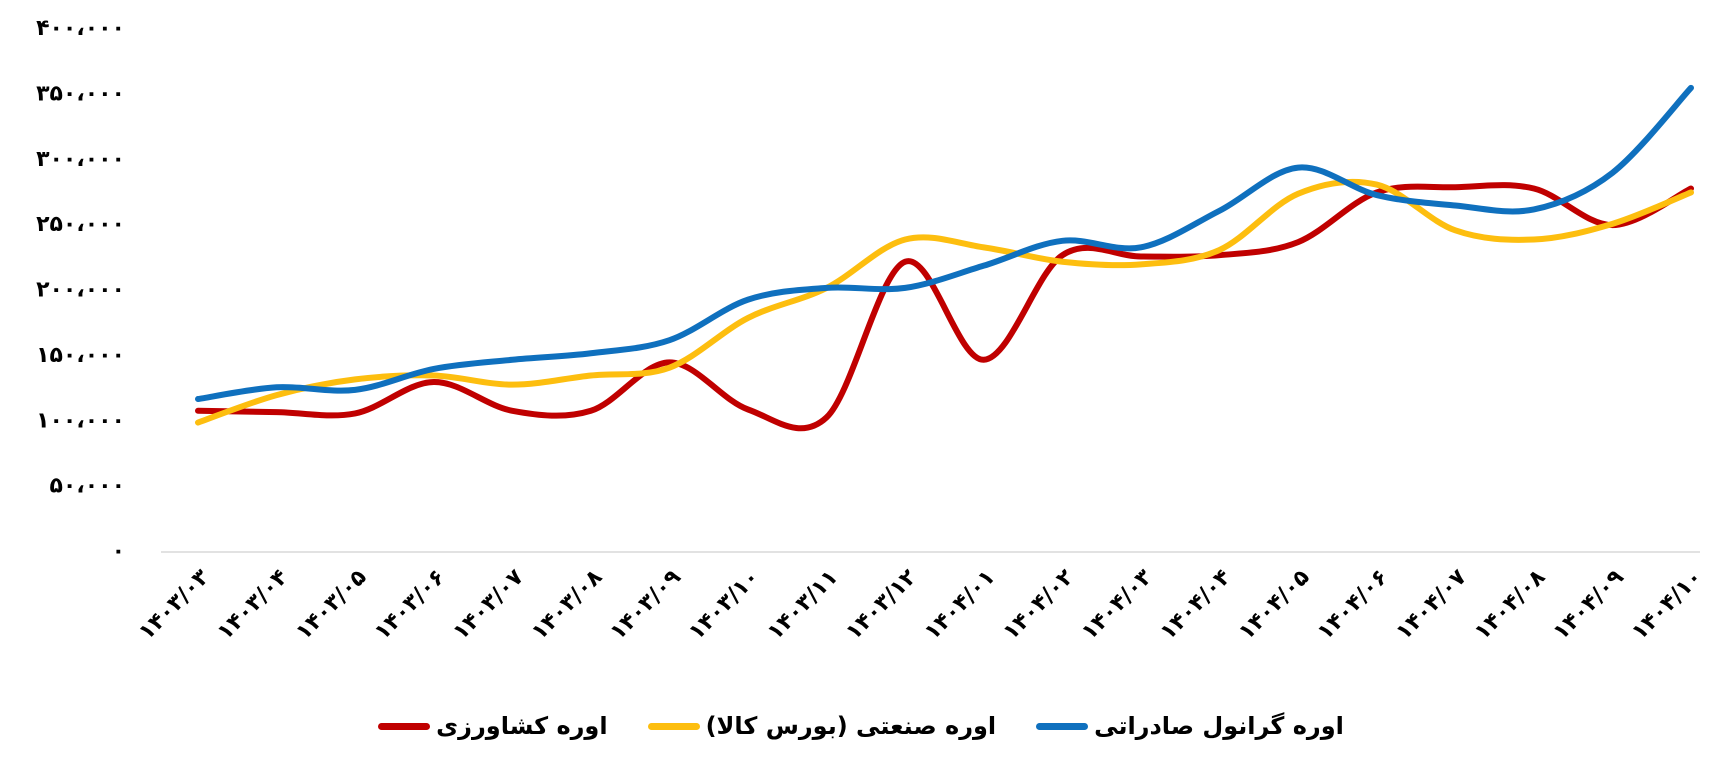  I want to click on y-tick-label: ۱۰۰،۰۰۰, so click(80, 420).